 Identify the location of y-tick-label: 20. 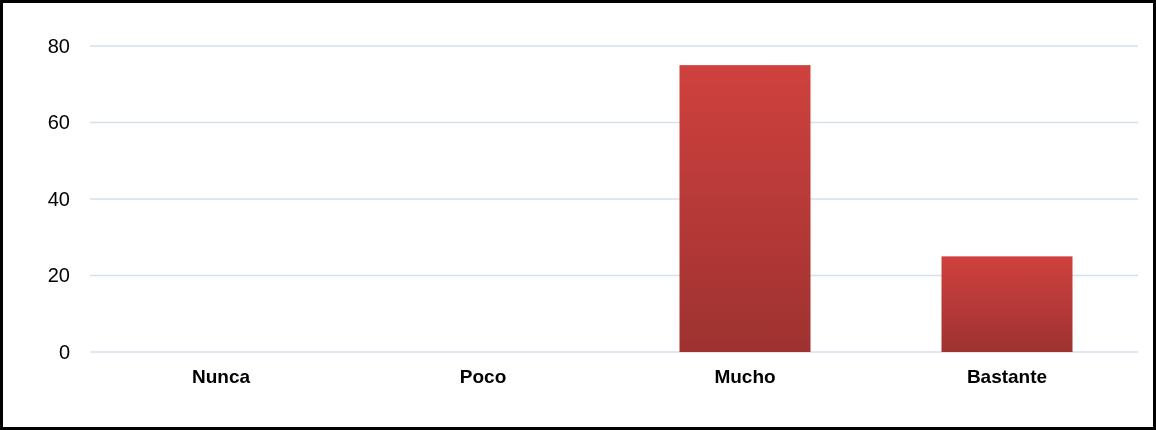
(58, 275).